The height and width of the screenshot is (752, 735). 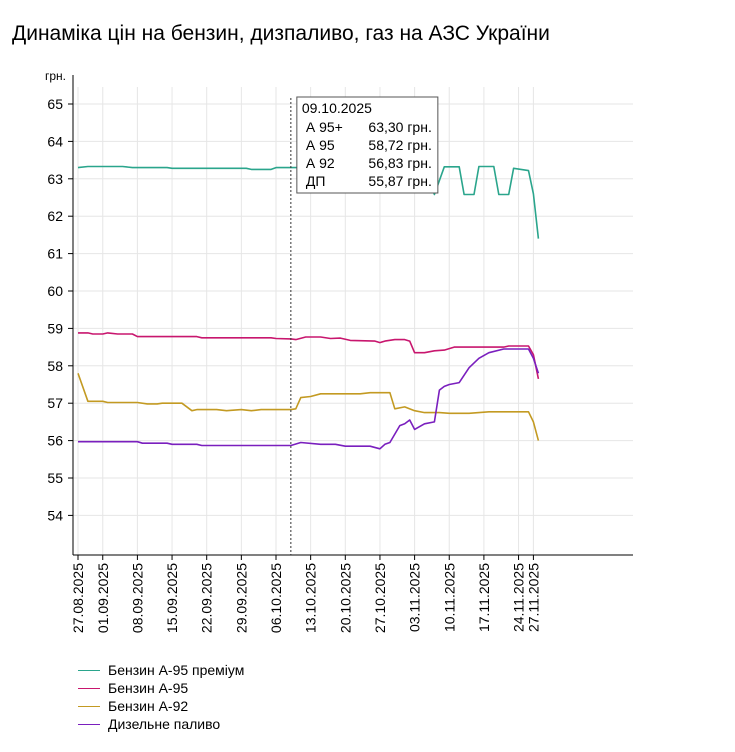 What do you see at coordinates (55, 216) in the screenshot?
I see `y-tick-label: 62` at bounding box center [55, 216].